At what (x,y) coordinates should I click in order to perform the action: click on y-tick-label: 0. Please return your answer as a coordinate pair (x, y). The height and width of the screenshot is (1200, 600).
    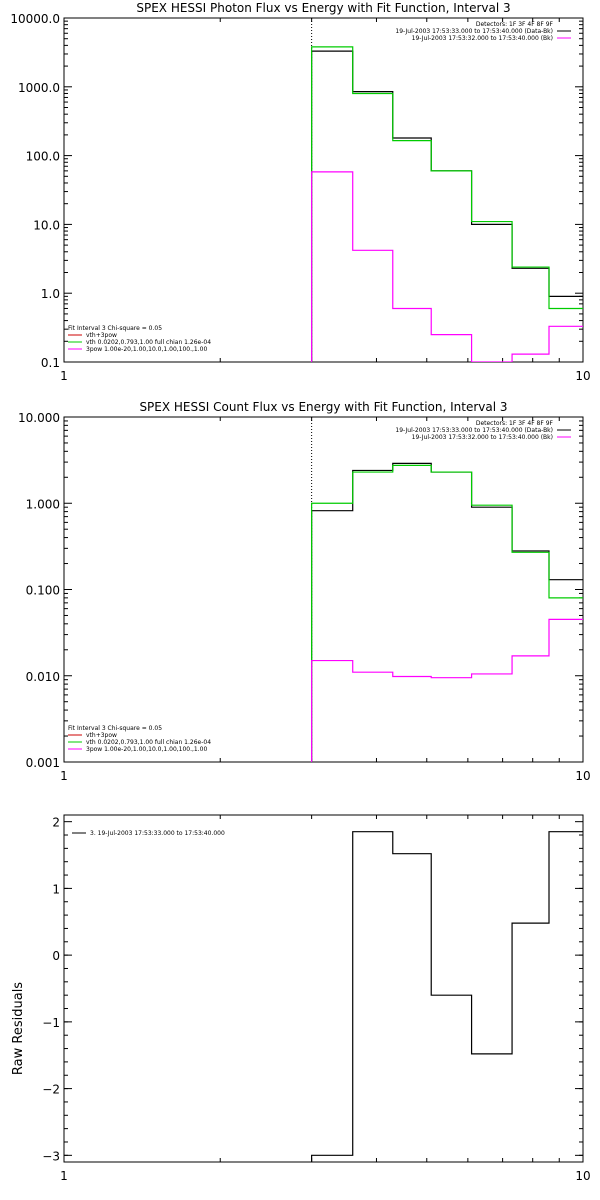
    Looking at the image, I should click on (56, 956).